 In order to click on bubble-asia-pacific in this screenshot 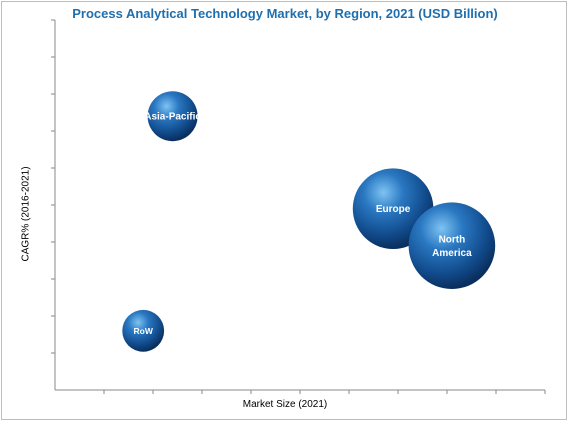, I will do `click(172, 116)`.